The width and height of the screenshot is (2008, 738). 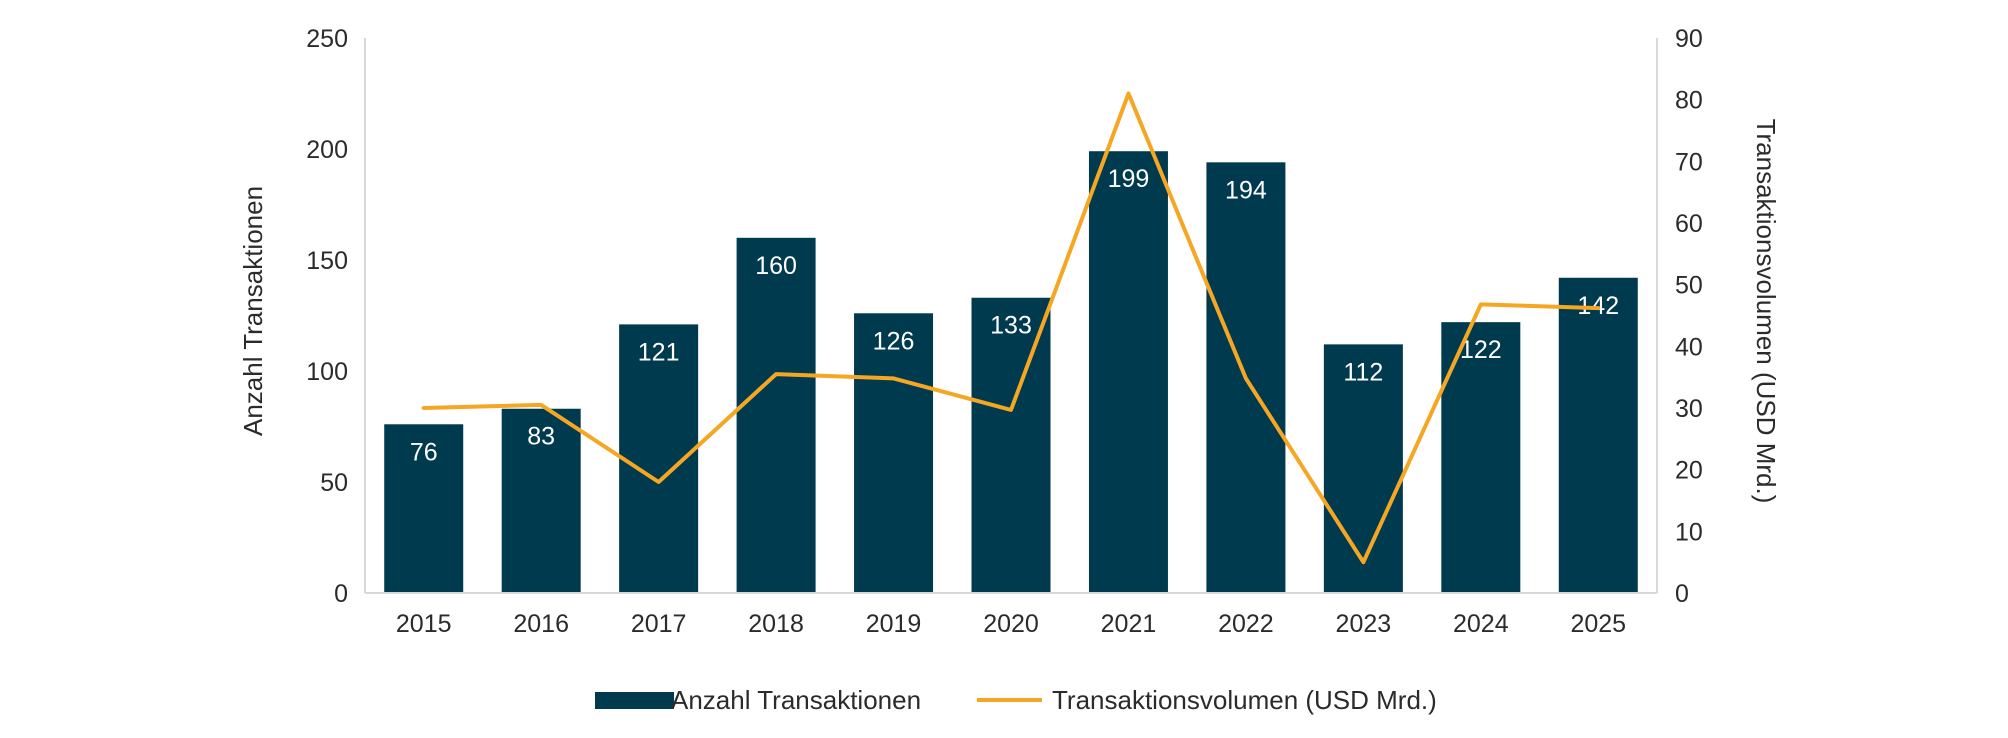 What do you see at coordinates (327, 150) in the screenshot?
I see `left-tick-label: 200` at bounding box center [327, 150].